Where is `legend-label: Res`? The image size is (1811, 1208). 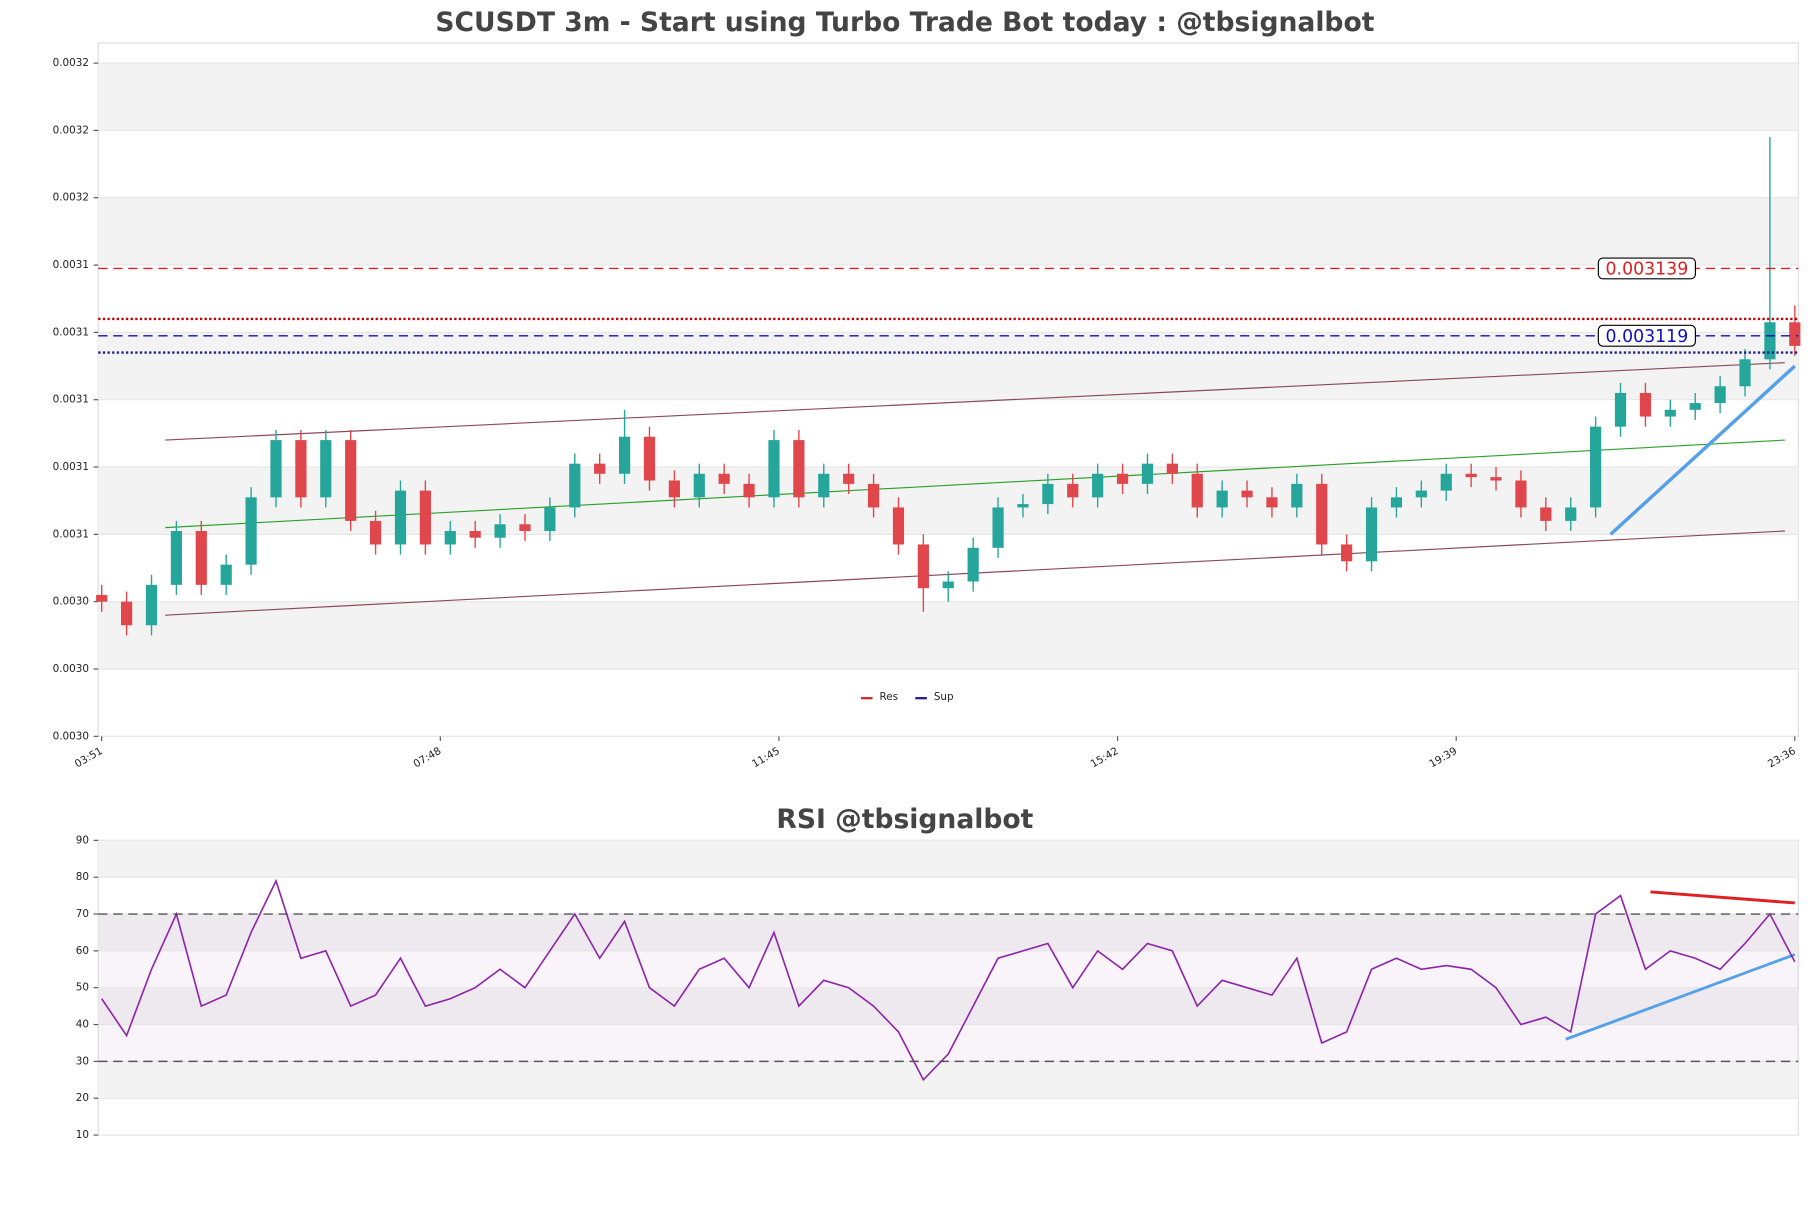 legend-label: Res is located at coordinates (888, 697).